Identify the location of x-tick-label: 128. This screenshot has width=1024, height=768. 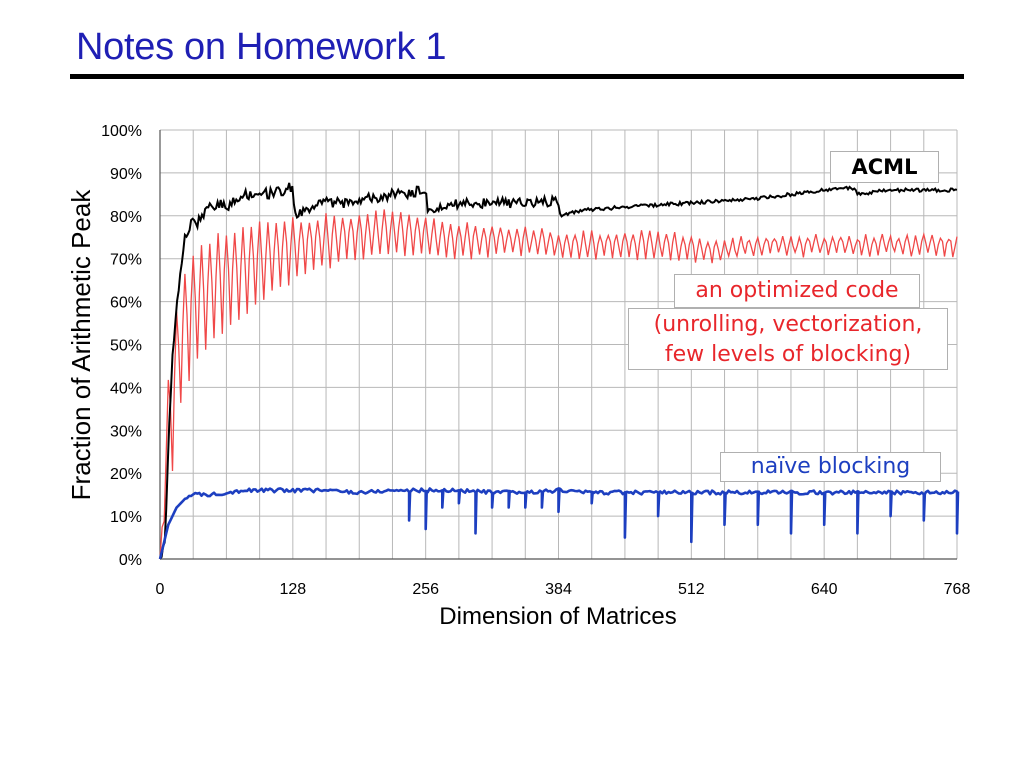
(292, 589).